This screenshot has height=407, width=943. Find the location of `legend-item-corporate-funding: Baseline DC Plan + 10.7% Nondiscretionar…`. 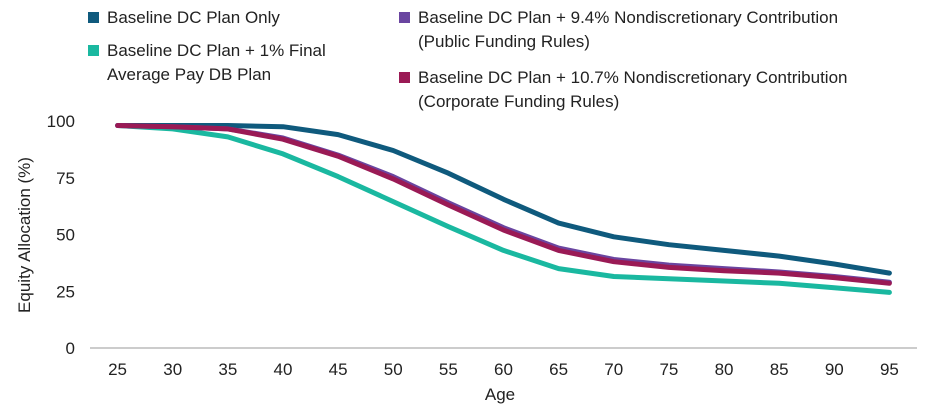

legend-item-corporate-funding: Baseline DC Plan + 10.7% Nondiscretionar… is located at coordinates (623, 90).